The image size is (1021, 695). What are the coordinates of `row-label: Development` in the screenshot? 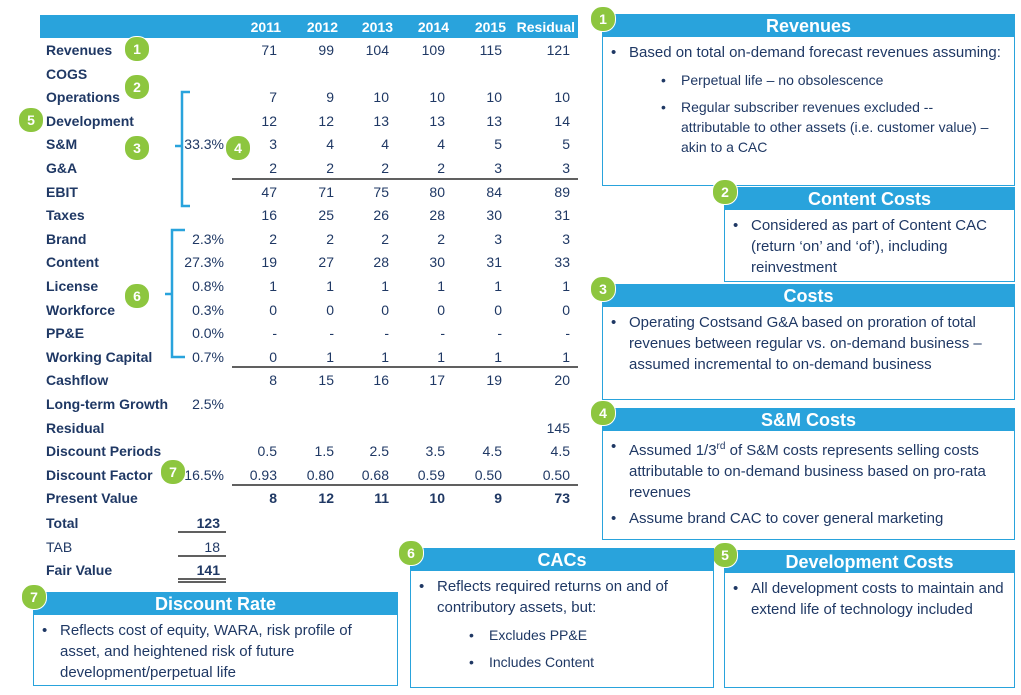 It's located at (90, 120).